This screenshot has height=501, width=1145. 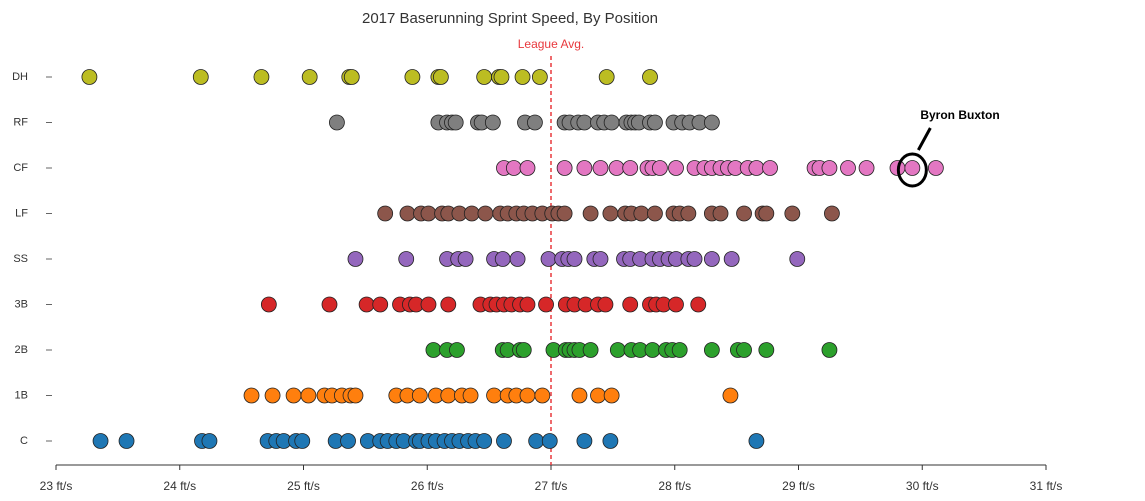 What do you see at coordinates (551, 44) in the screenshot?
I see `reference-label: League Avg.` at bounding box center [551, 44].